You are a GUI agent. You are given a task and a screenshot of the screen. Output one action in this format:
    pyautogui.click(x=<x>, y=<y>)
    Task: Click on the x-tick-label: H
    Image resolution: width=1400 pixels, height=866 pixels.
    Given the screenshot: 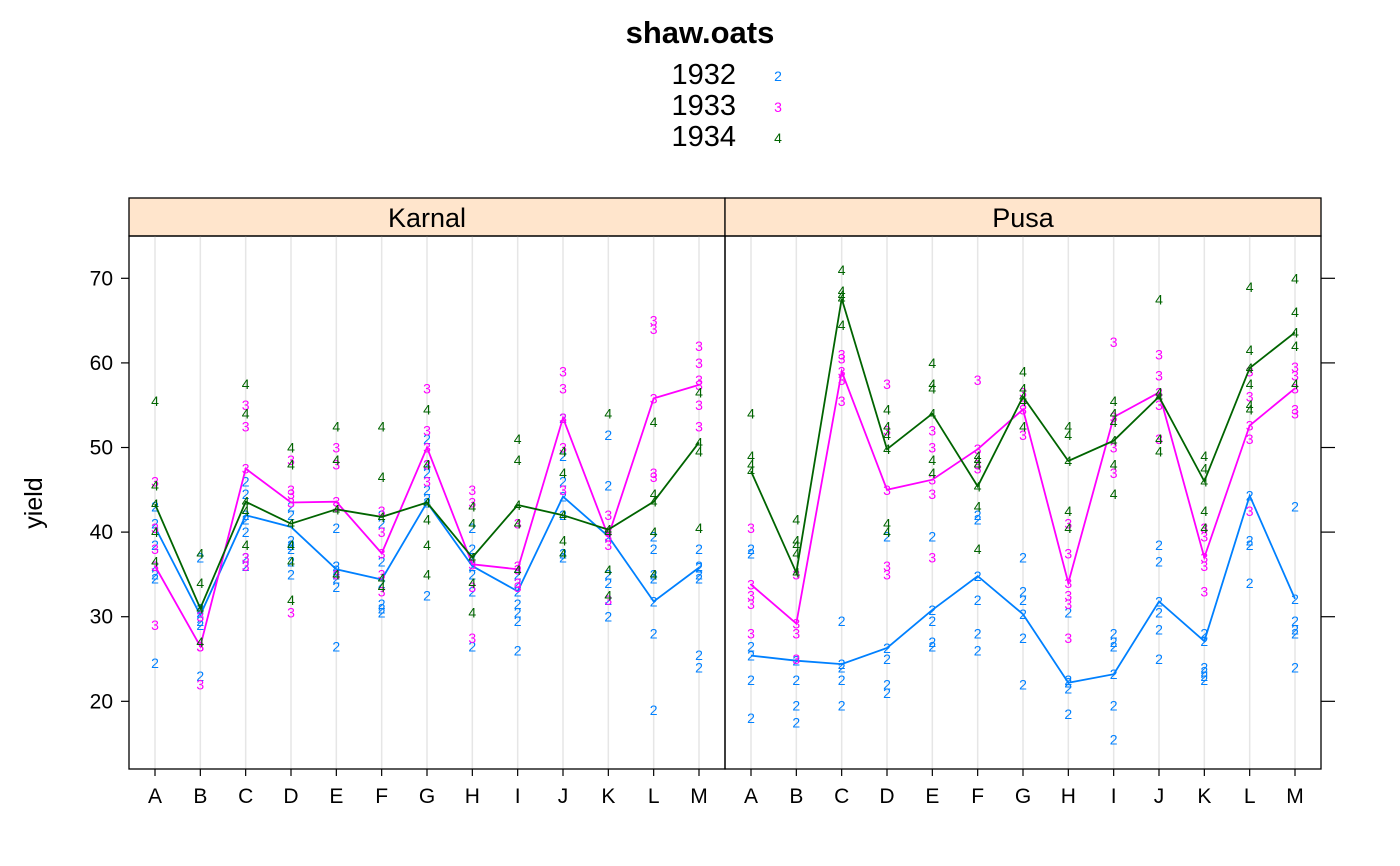 What is the action you would take?
    pyautogui.click(x=1068, y=796)
    